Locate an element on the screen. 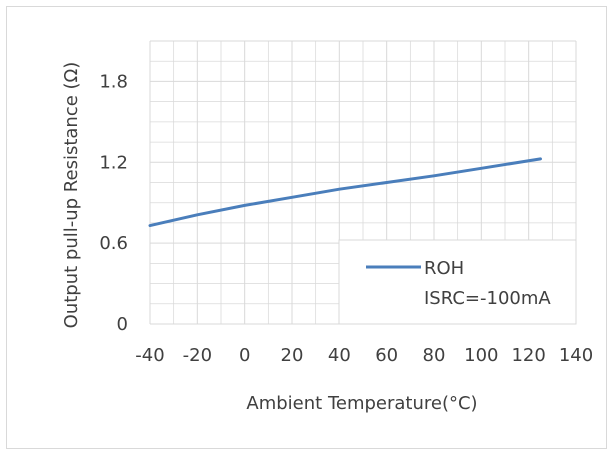 This screenshot has height=459, width=613. y-tick-label: 0.6 is located at coordinates (113, 243).